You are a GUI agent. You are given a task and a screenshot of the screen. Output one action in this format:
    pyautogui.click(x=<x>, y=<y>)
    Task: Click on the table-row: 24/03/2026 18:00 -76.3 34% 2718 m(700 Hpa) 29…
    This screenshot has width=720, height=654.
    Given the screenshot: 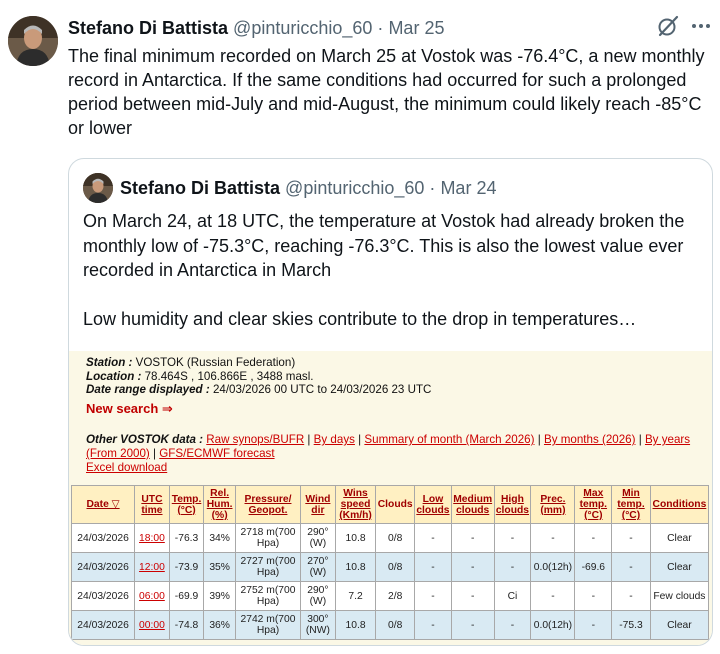 What is the action you would take?
    pyautogui.click(x=390, y=538)
    